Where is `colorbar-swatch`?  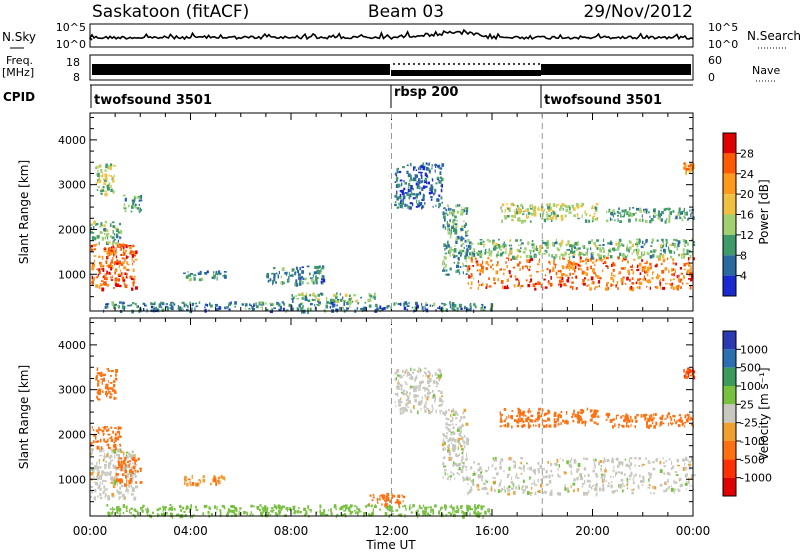
colorbar-swatch is located at coordinates (729, 486).